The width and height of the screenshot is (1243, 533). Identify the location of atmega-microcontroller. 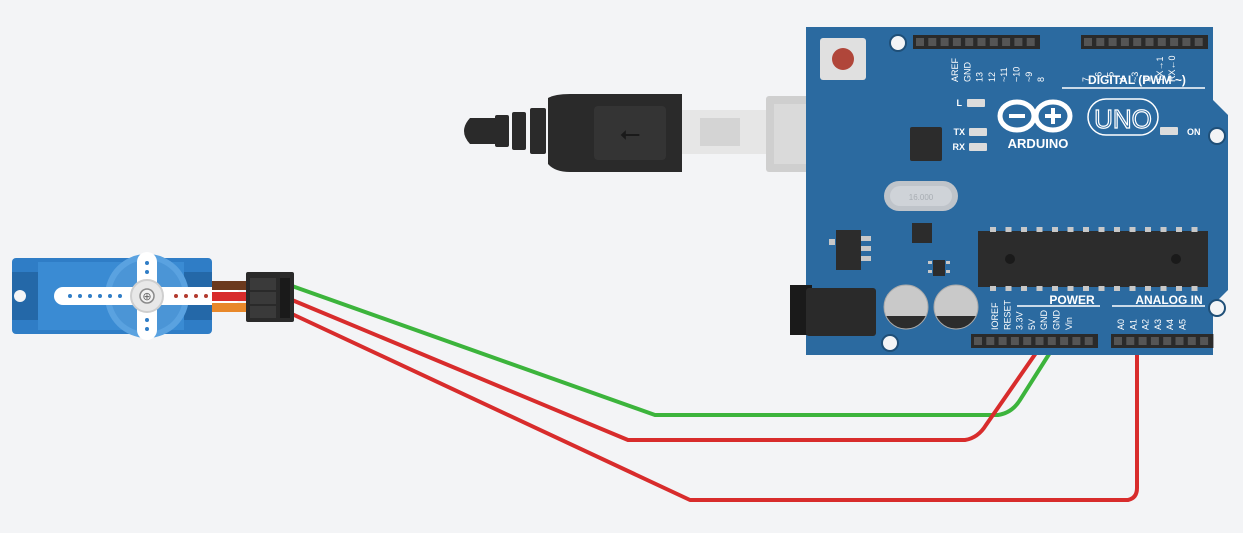
(1093, 259).